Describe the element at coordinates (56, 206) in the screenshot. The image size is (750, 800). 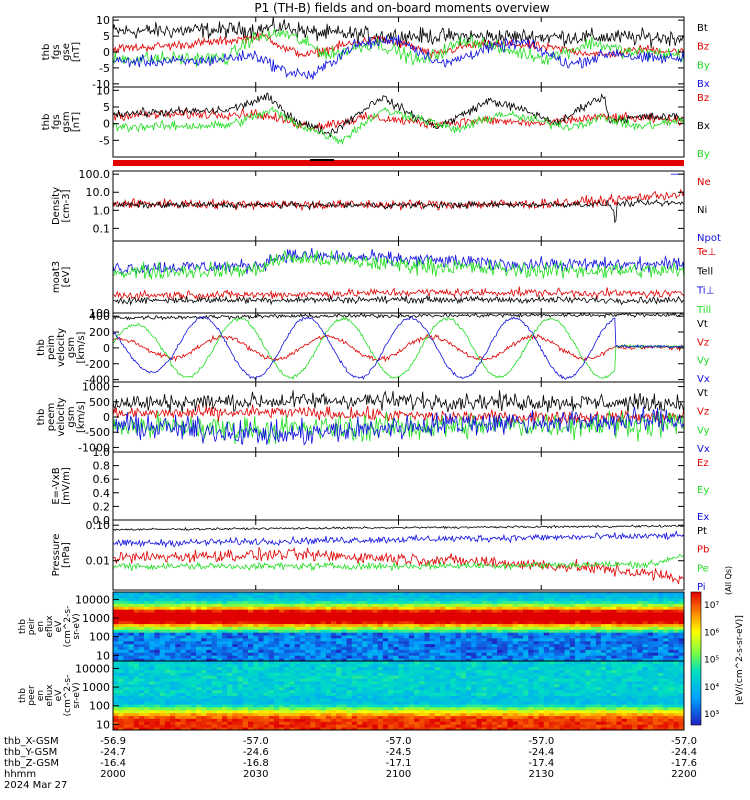
I see `y-axis-label: Density` at that location.